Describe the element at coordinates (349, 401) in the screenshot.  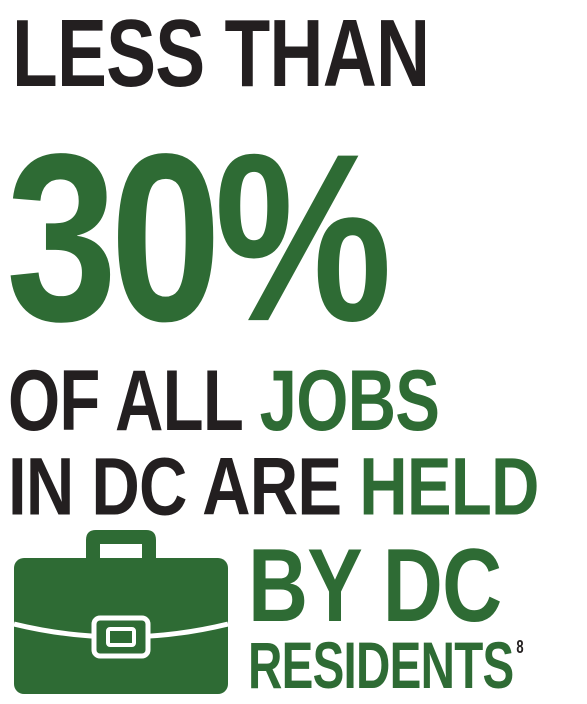
I see `headline-jobs: JOBS` at that location.